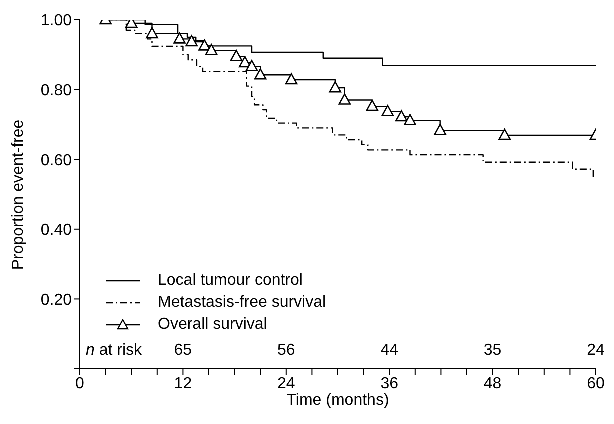 This screenshot has height=424, width=614. I want to click on annotation: 35, so click(492, 351).